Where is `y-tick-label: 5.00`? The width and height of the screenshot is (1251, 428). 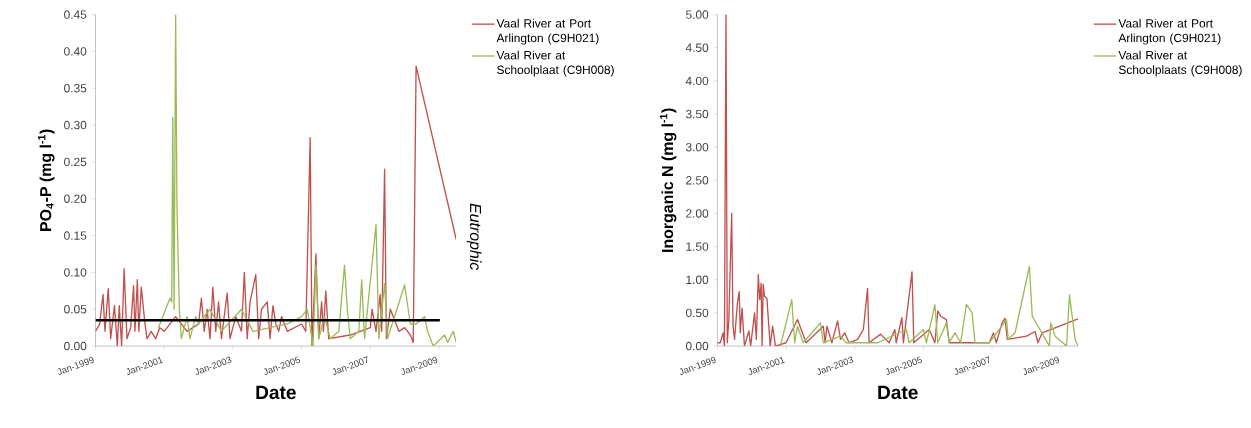 y-tick-label: 5.00 is located at coordinates (697, 14).